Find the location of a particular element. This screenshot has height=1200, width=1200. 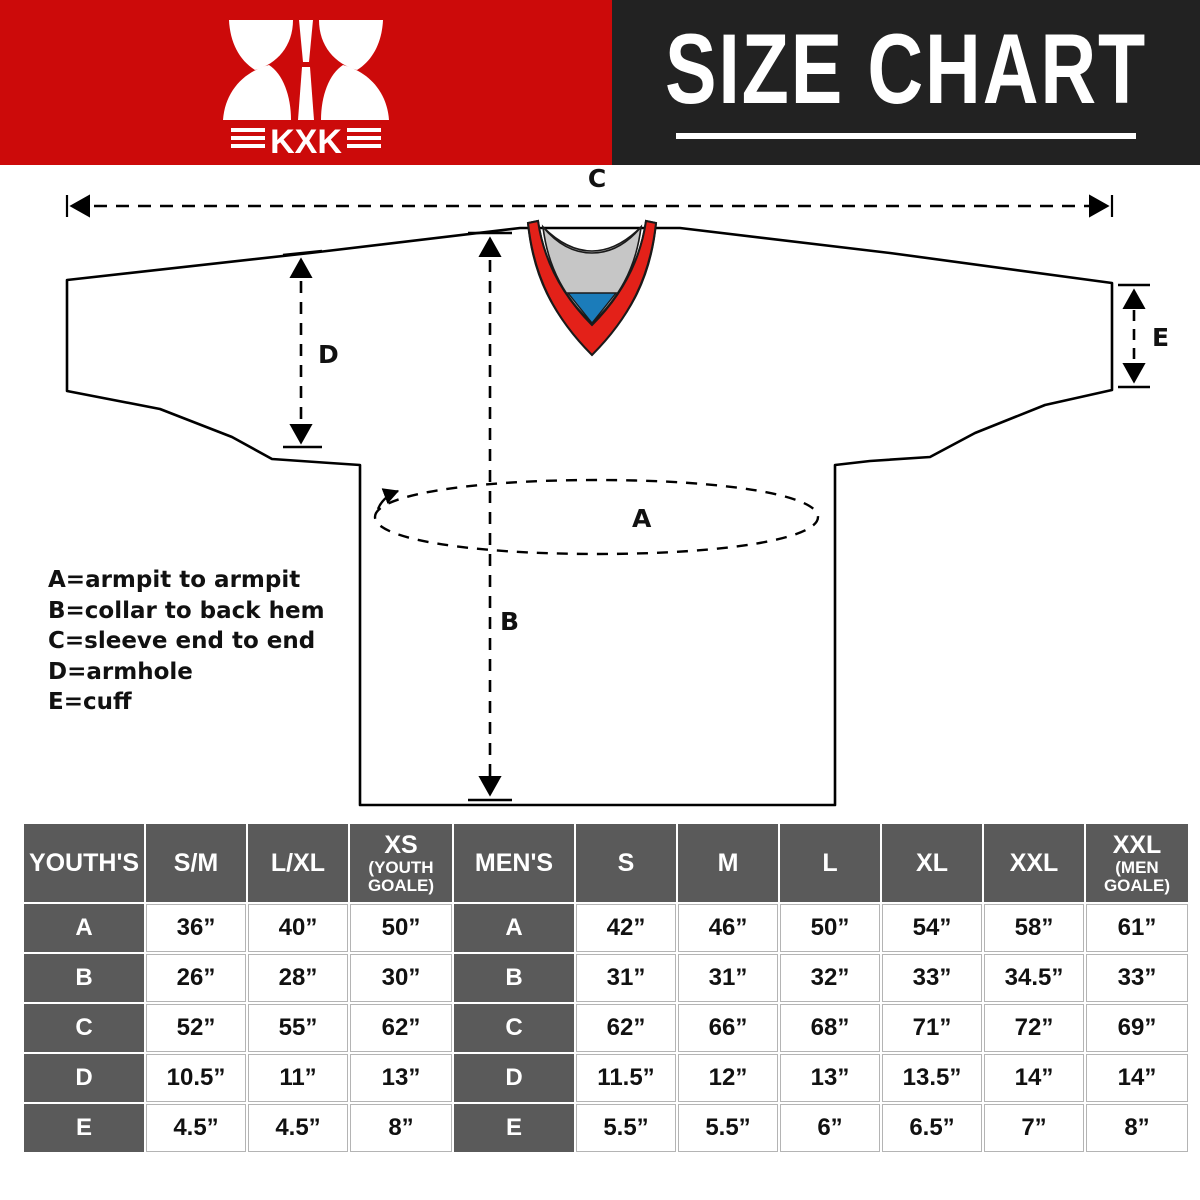

brand-panel: KXK is located at coordinates (306, 82).